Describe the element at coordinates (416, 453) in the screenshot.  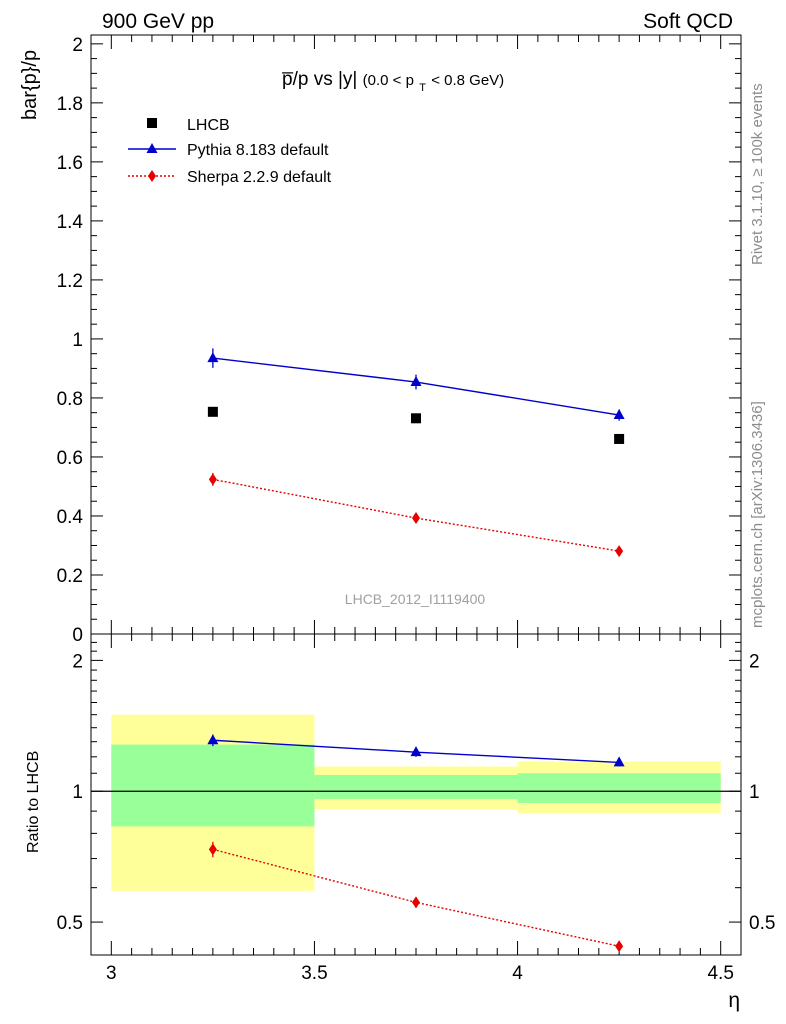
I see `main-data` at that location.